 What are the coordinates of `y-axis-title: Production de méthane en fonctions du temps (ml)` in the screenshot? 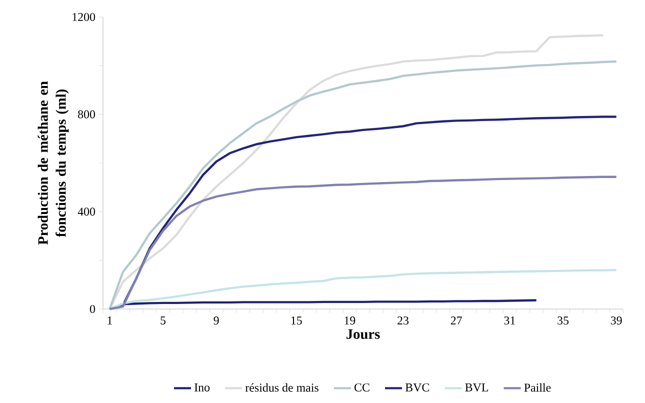 It's located at (53, 163).